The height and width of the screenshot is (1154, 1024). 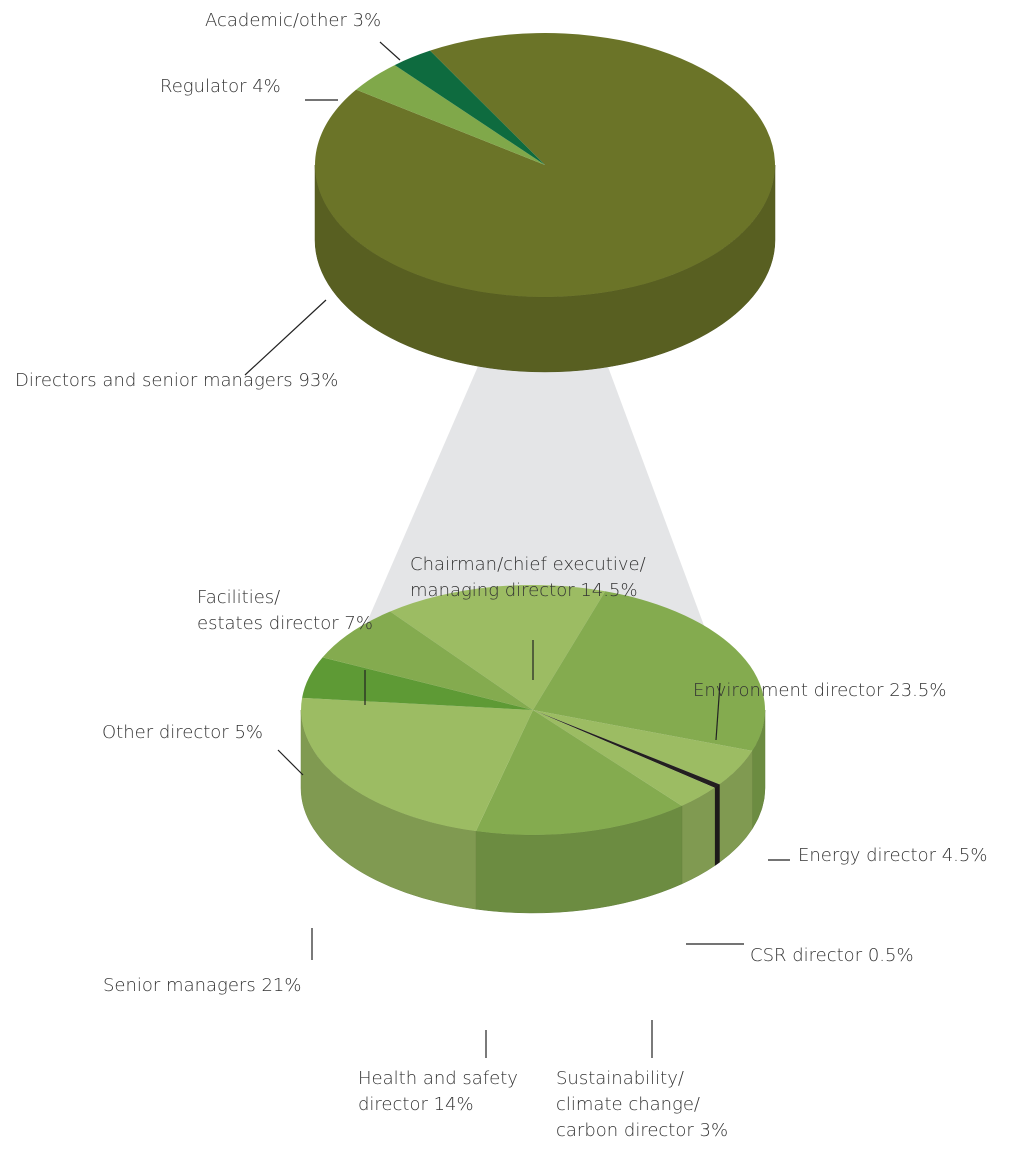 I want to click on slice-label: Senior managers 21%, so click(x=202, y=986).